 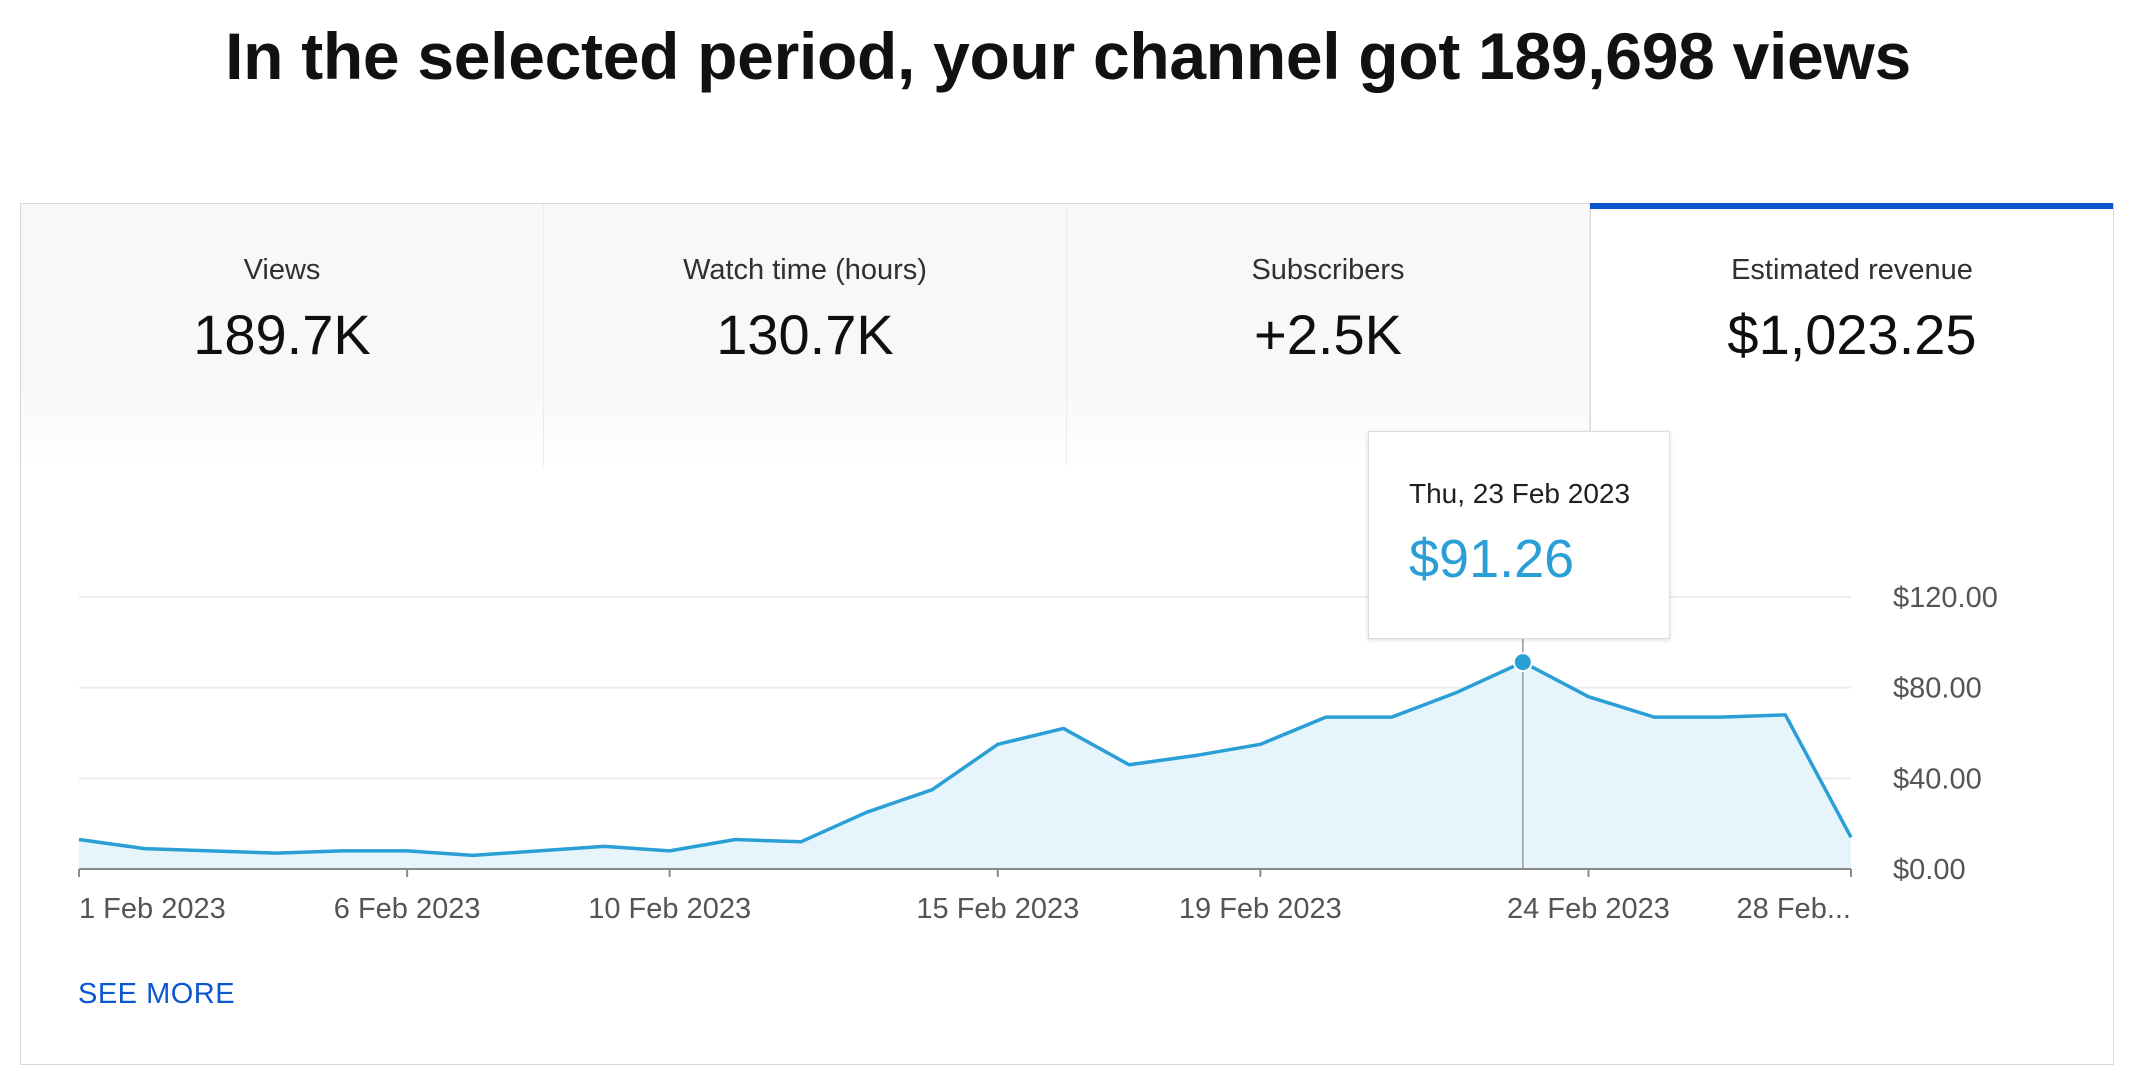 What do you see at coordinates (157, 994) in the screenshot?
I see `see-more-link: SEE MORE` at bounding box center [157, 994].